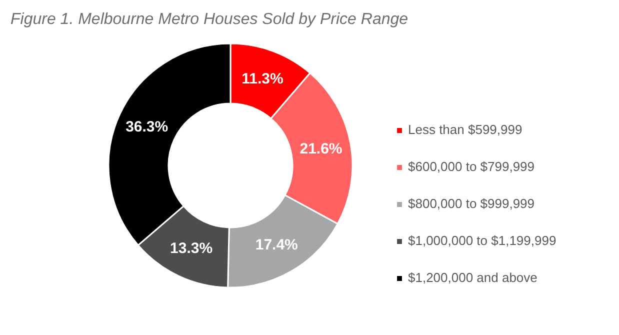  I want to click on data-label: 17.4%, so click(276, 245).